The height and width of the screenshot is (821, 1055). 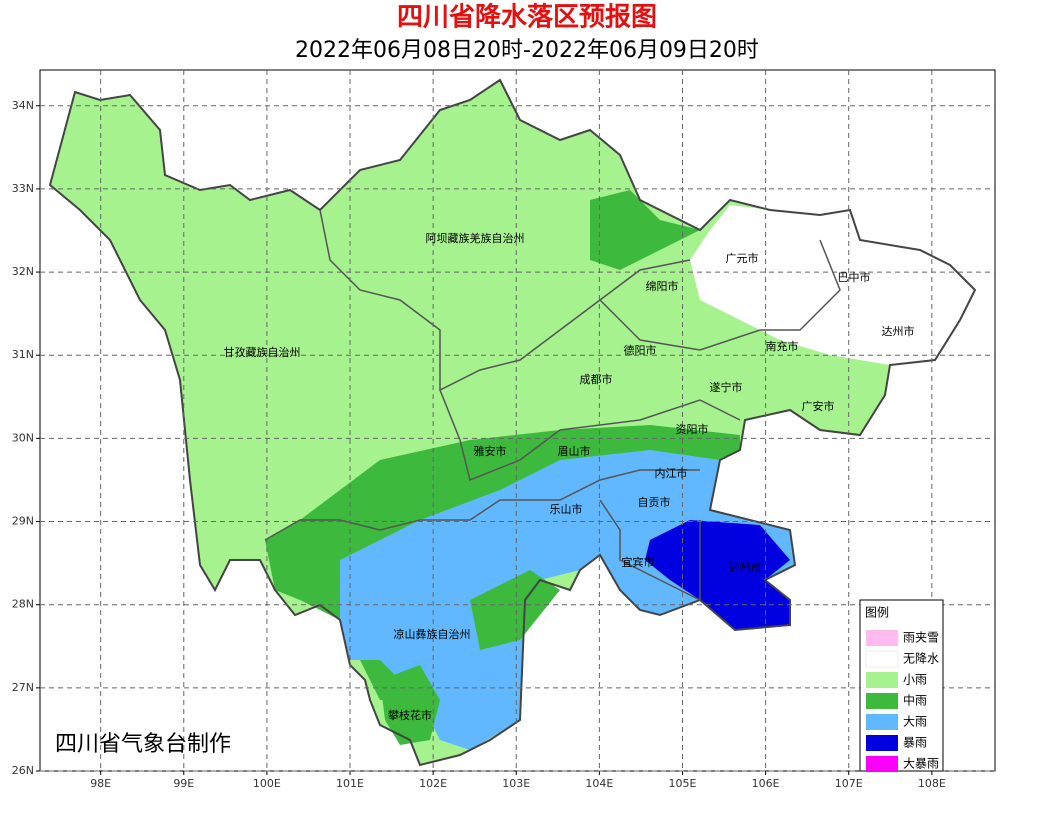 I want to click on city-label: 德阳市, so click(x=640, y=350).